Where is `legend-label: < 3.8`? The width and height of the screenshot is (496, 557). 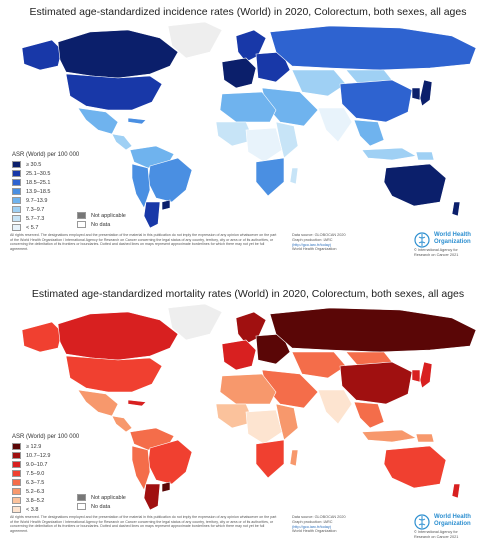 legend-label: < 3.8 is located at coordinates (32, 509).